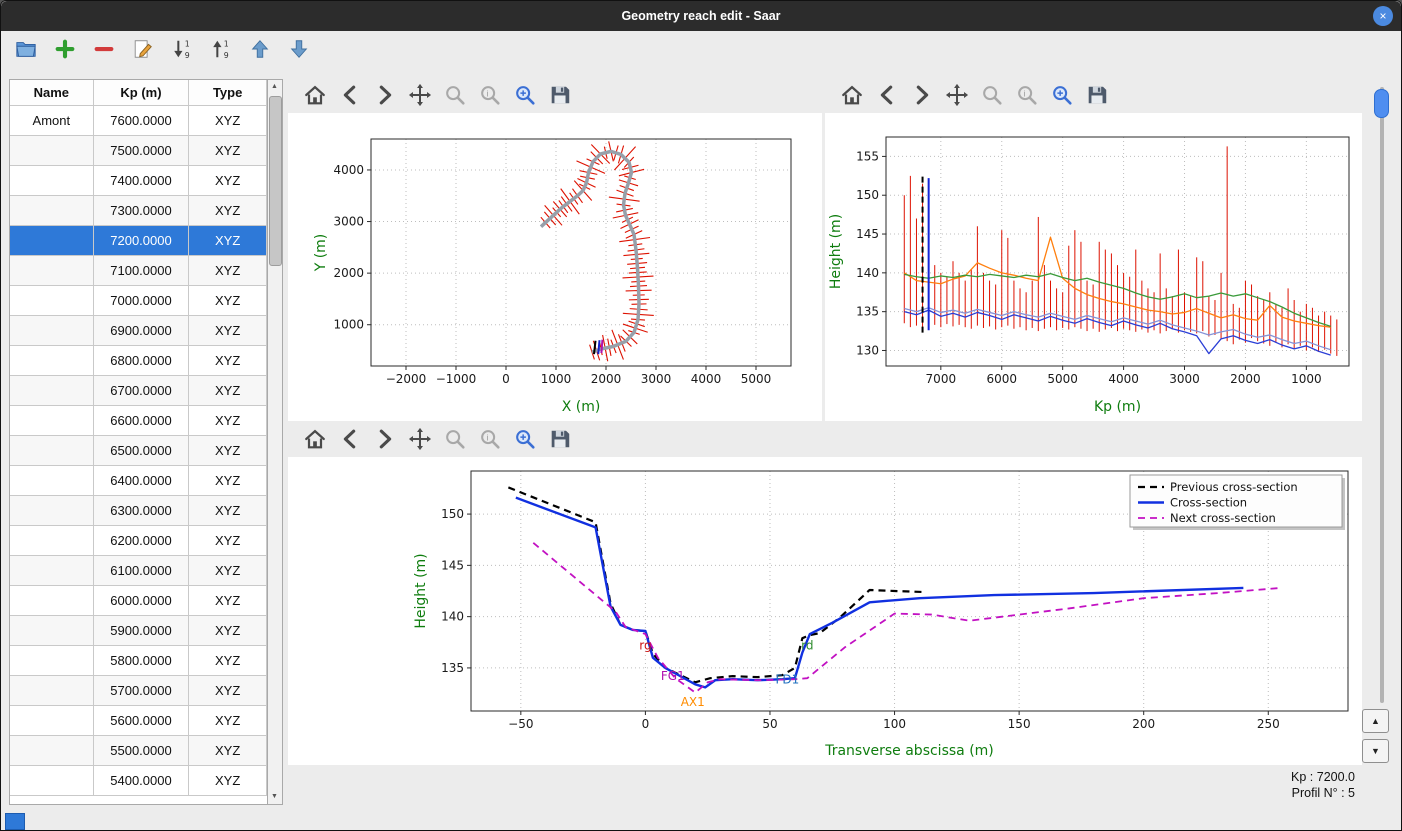  What do you see at coordinates (15, 821) in the screenshot?
I see `table-corner-widget` at bounding box center [15, 821].